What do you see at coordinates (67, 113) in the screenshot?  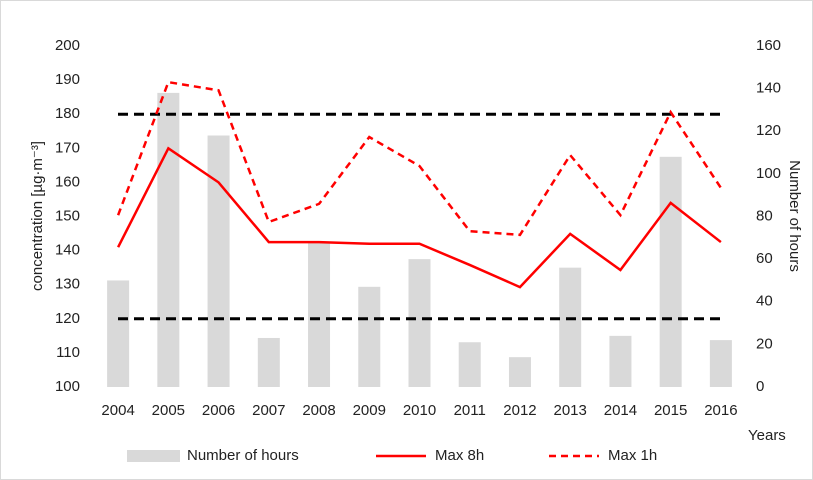 I see `y-tick-label: 180` at bounding box center [67, 113].